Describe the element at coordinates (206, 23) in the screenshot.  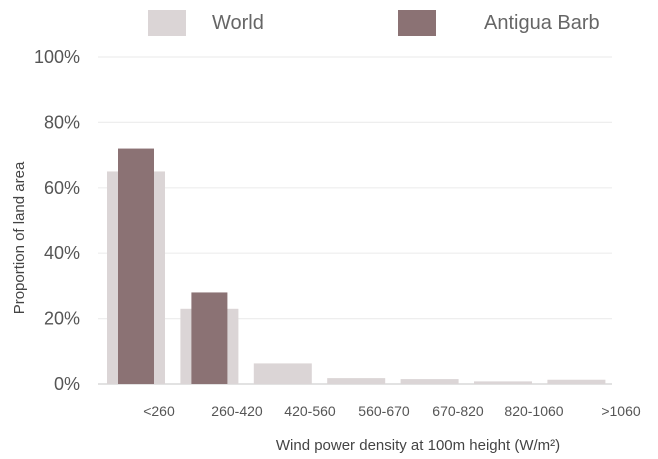
I see `legend-item-world: World` at that location.